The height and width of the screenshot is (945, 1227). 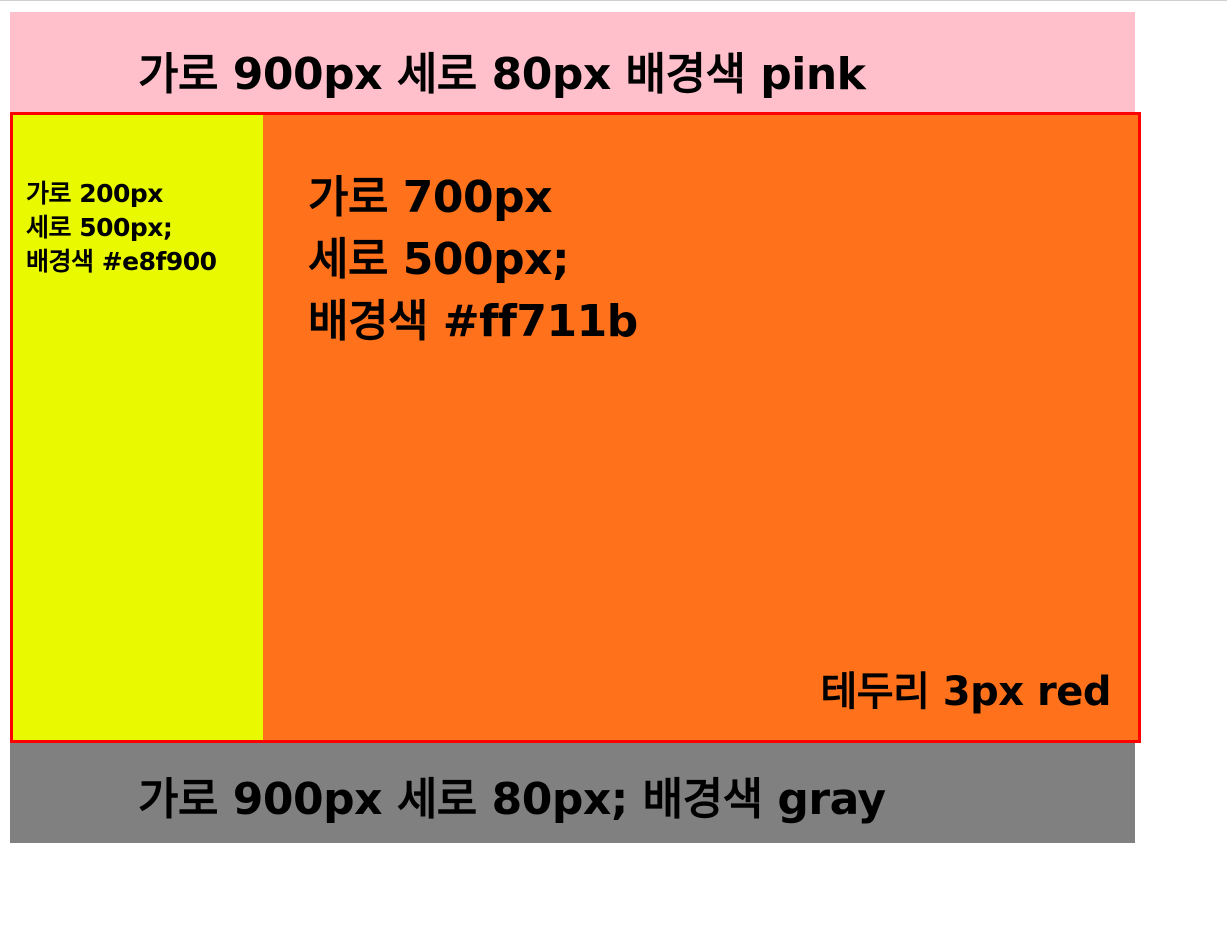 I want to click on sidebar-width-label: 가로 200px, so click(x=94, y=193).